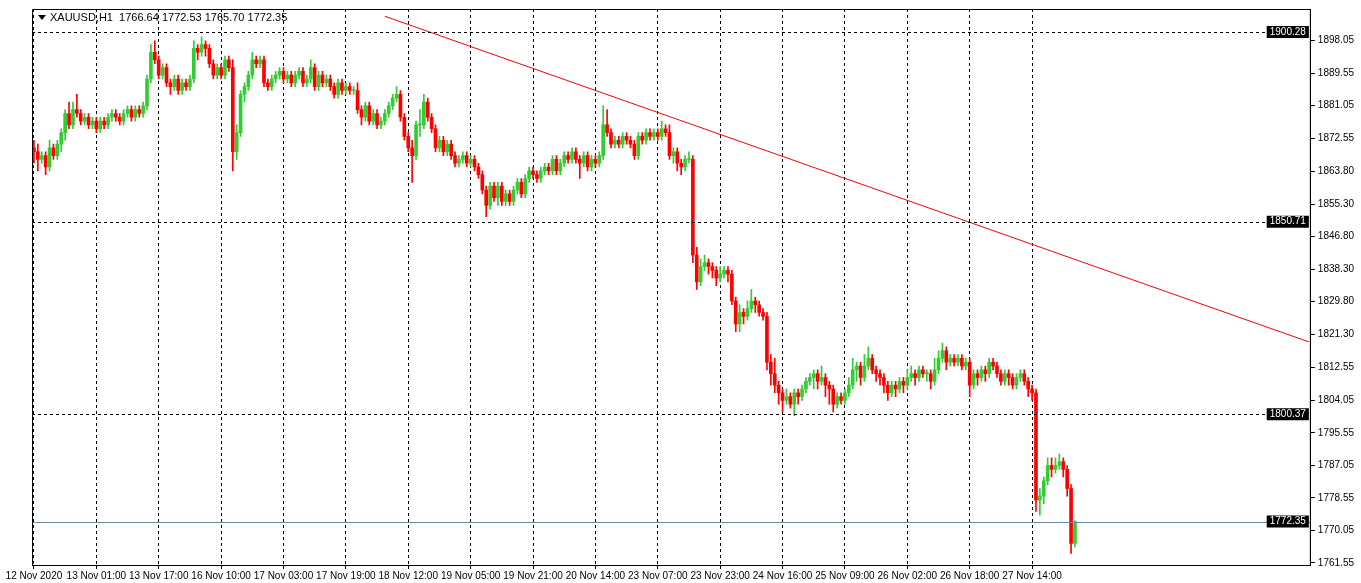 The width and height of the screenshot is (1361, 583). What do you see at coordinates (1288, 414) in the screenshot?
I see `ref-line-label: 1800.37` at bounding box center [1288, 414].